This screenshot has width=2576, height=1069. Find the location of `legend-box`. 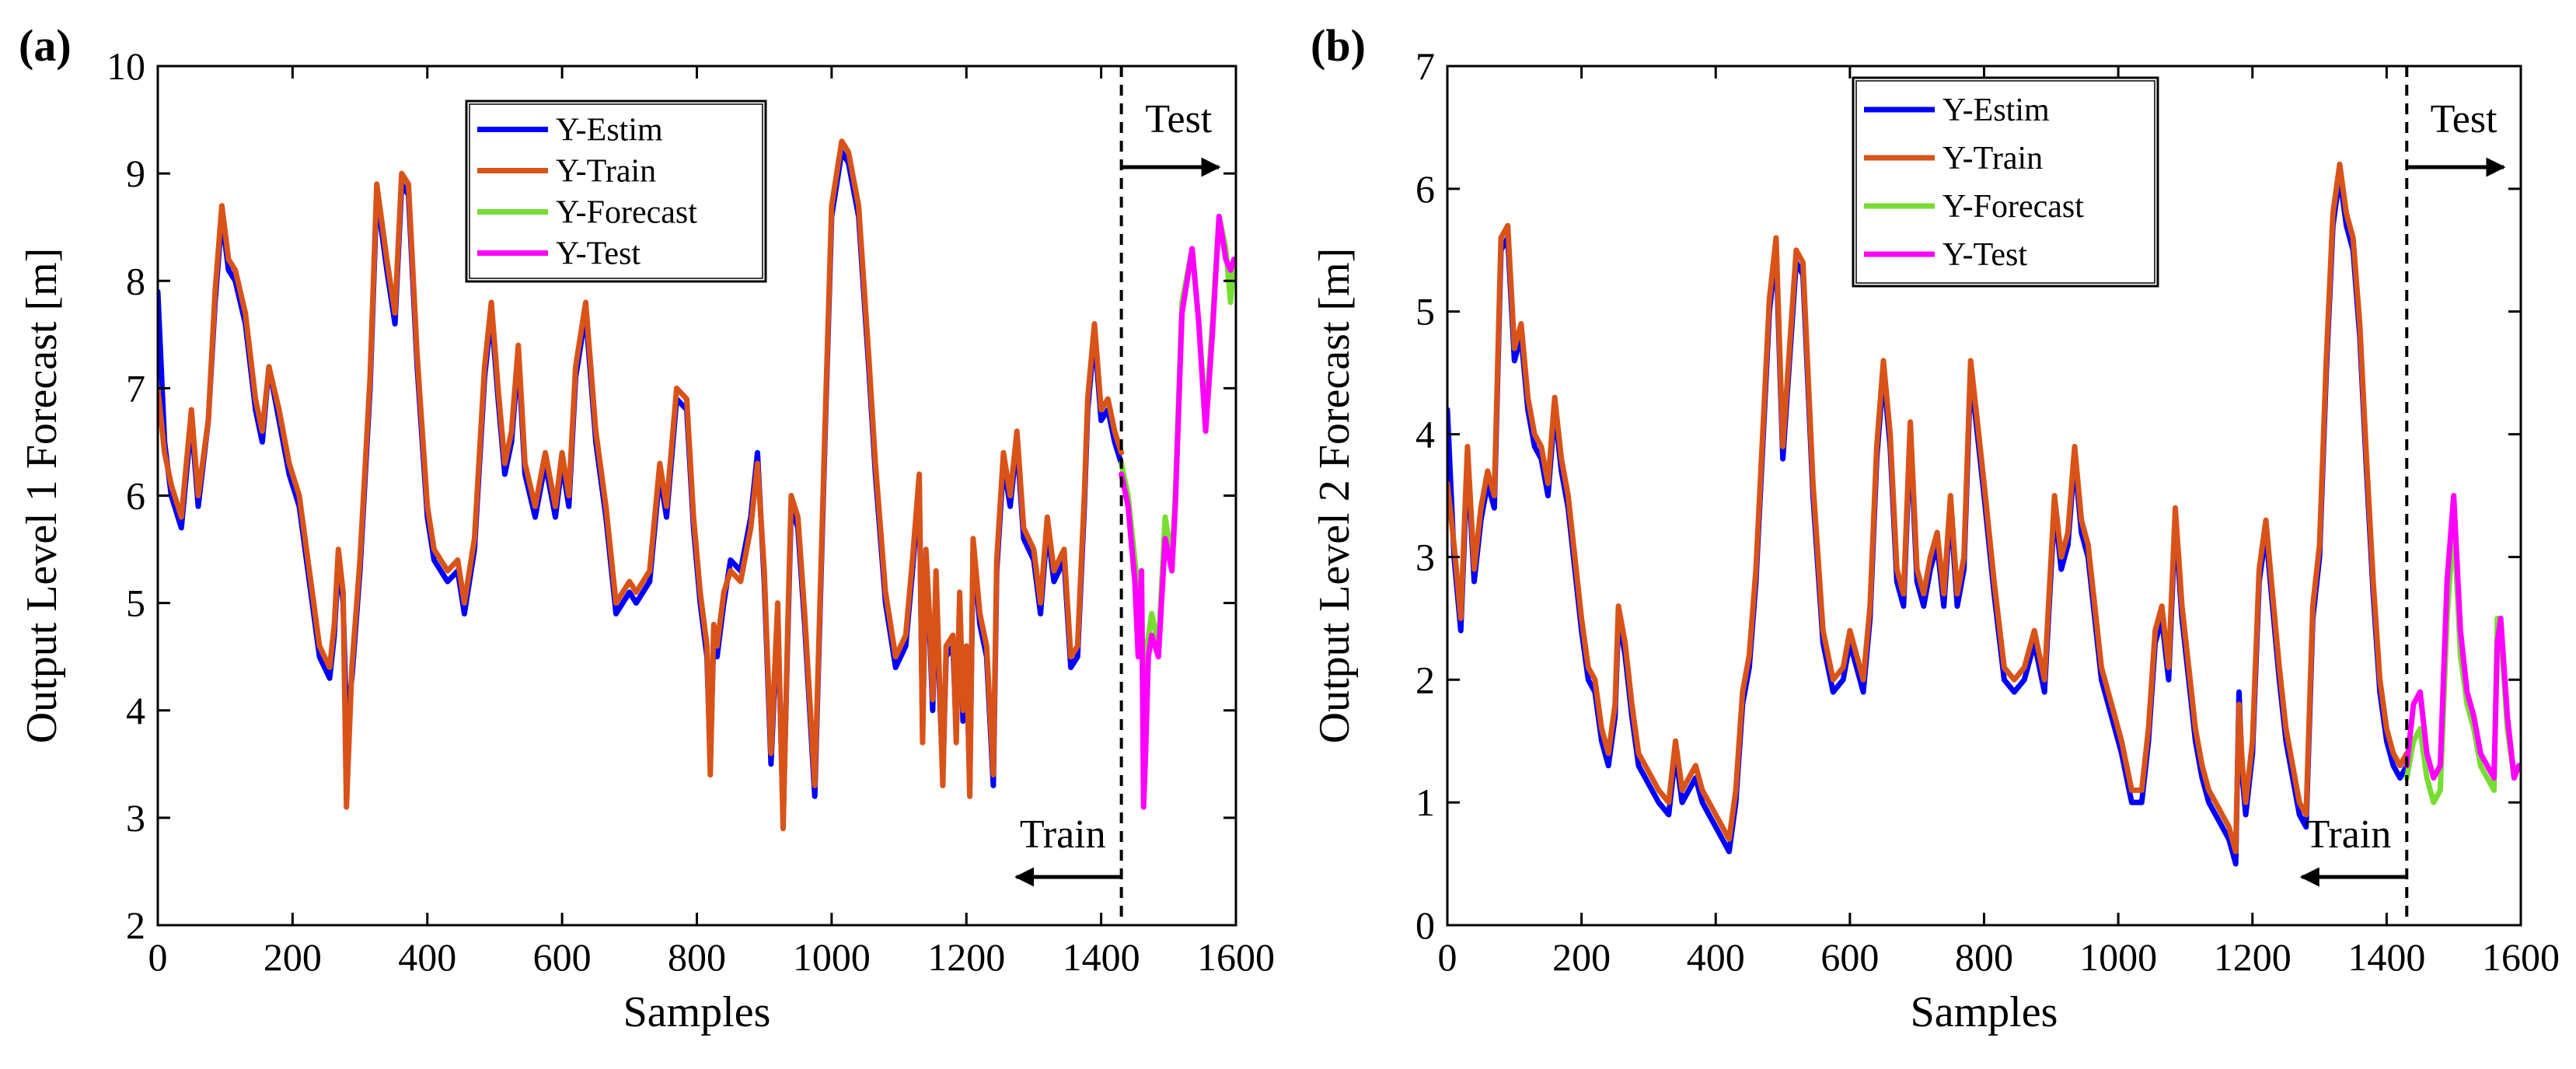

legend-box is located at coordinates (2006, 182).